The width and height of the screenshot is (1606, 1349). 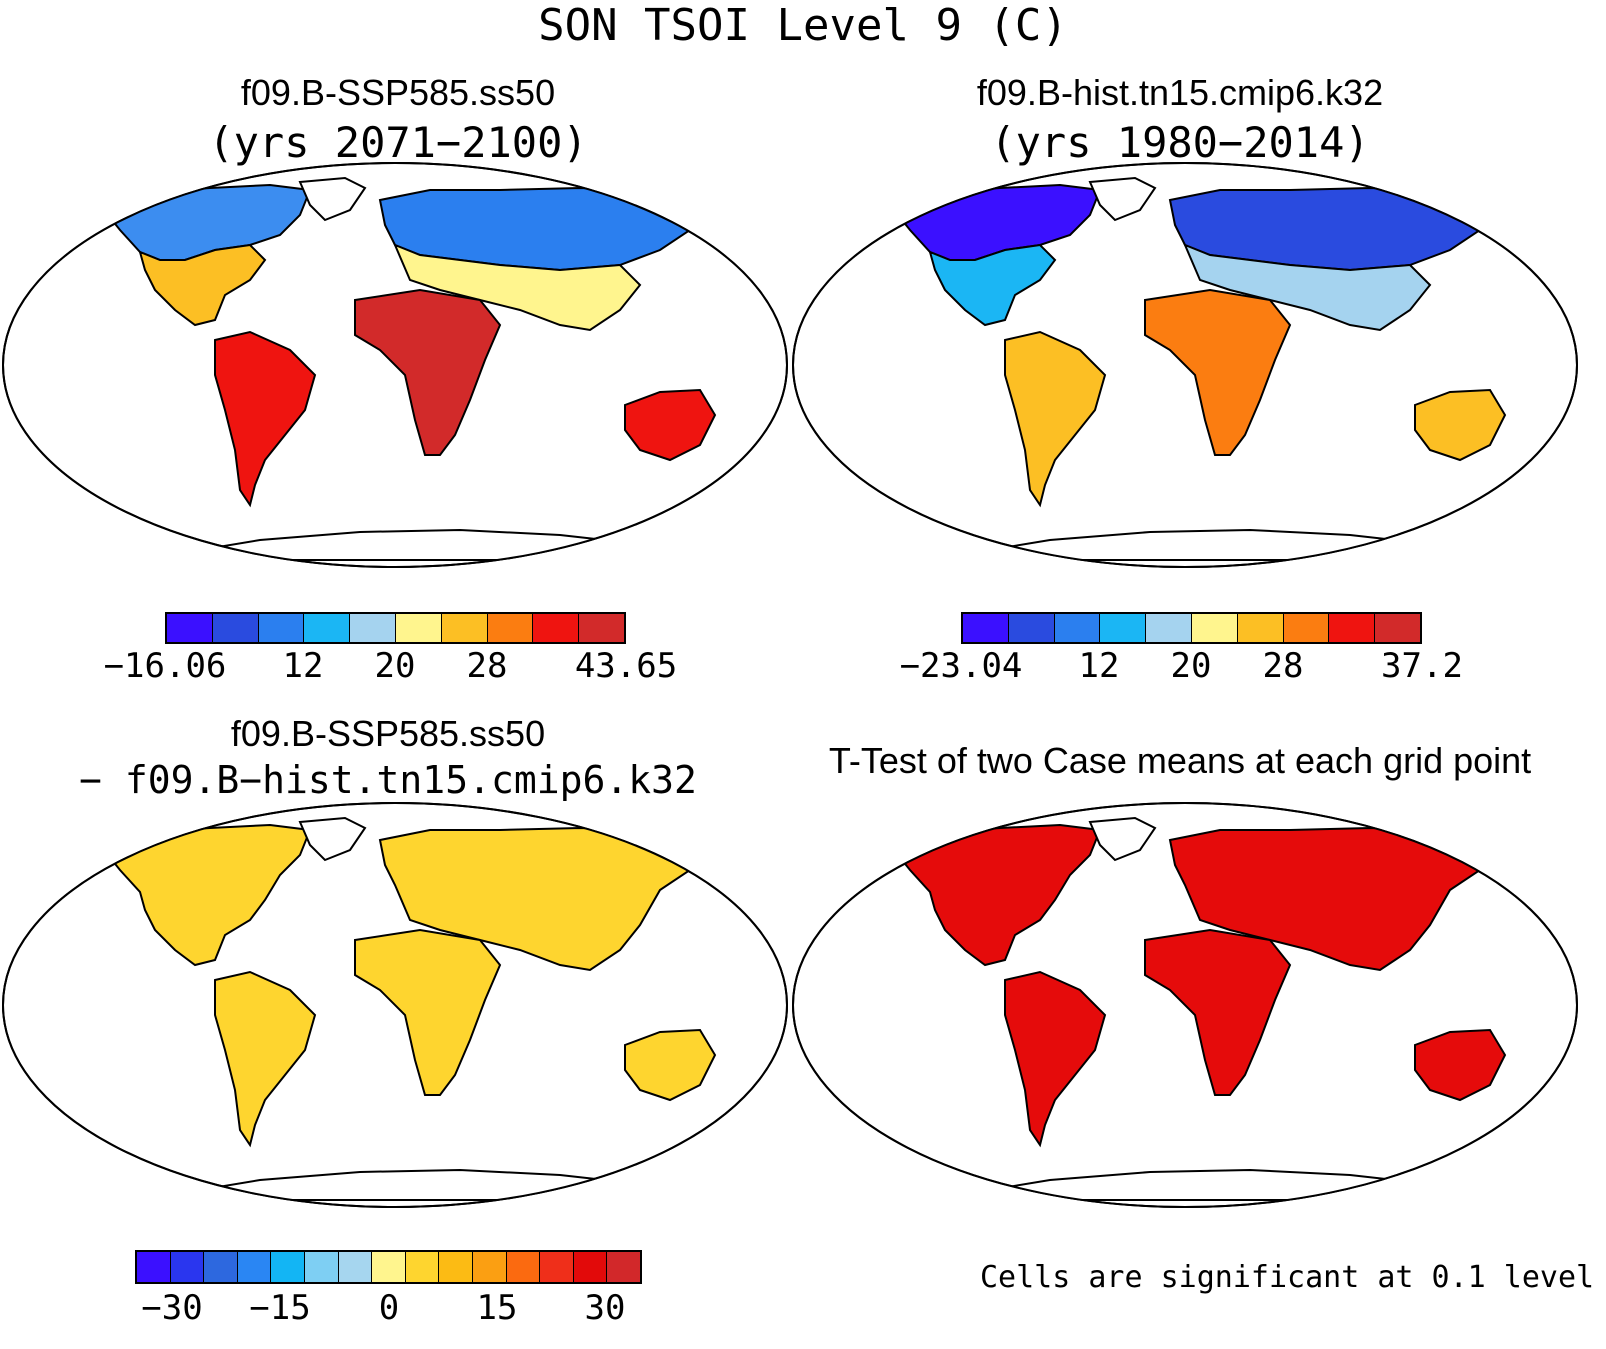 I want to click on panel2-cbar-label-1: 12, so click(x=1099, y=666).